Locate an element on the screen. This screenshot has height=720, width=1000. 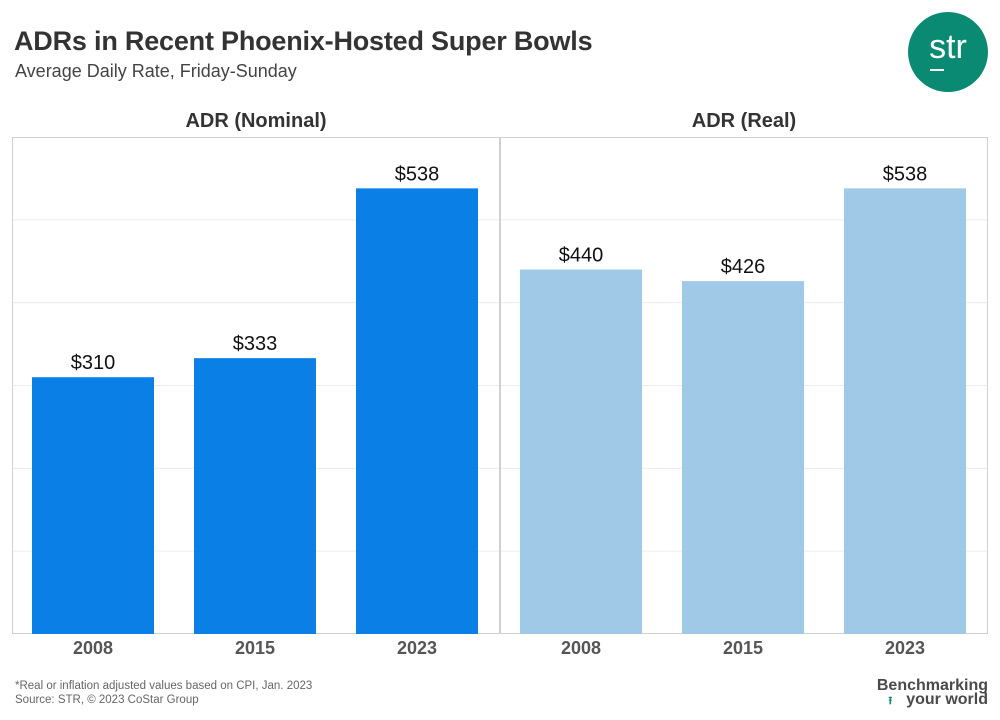
data-label-1-2015: $426 is located at coordinates (743, 267).